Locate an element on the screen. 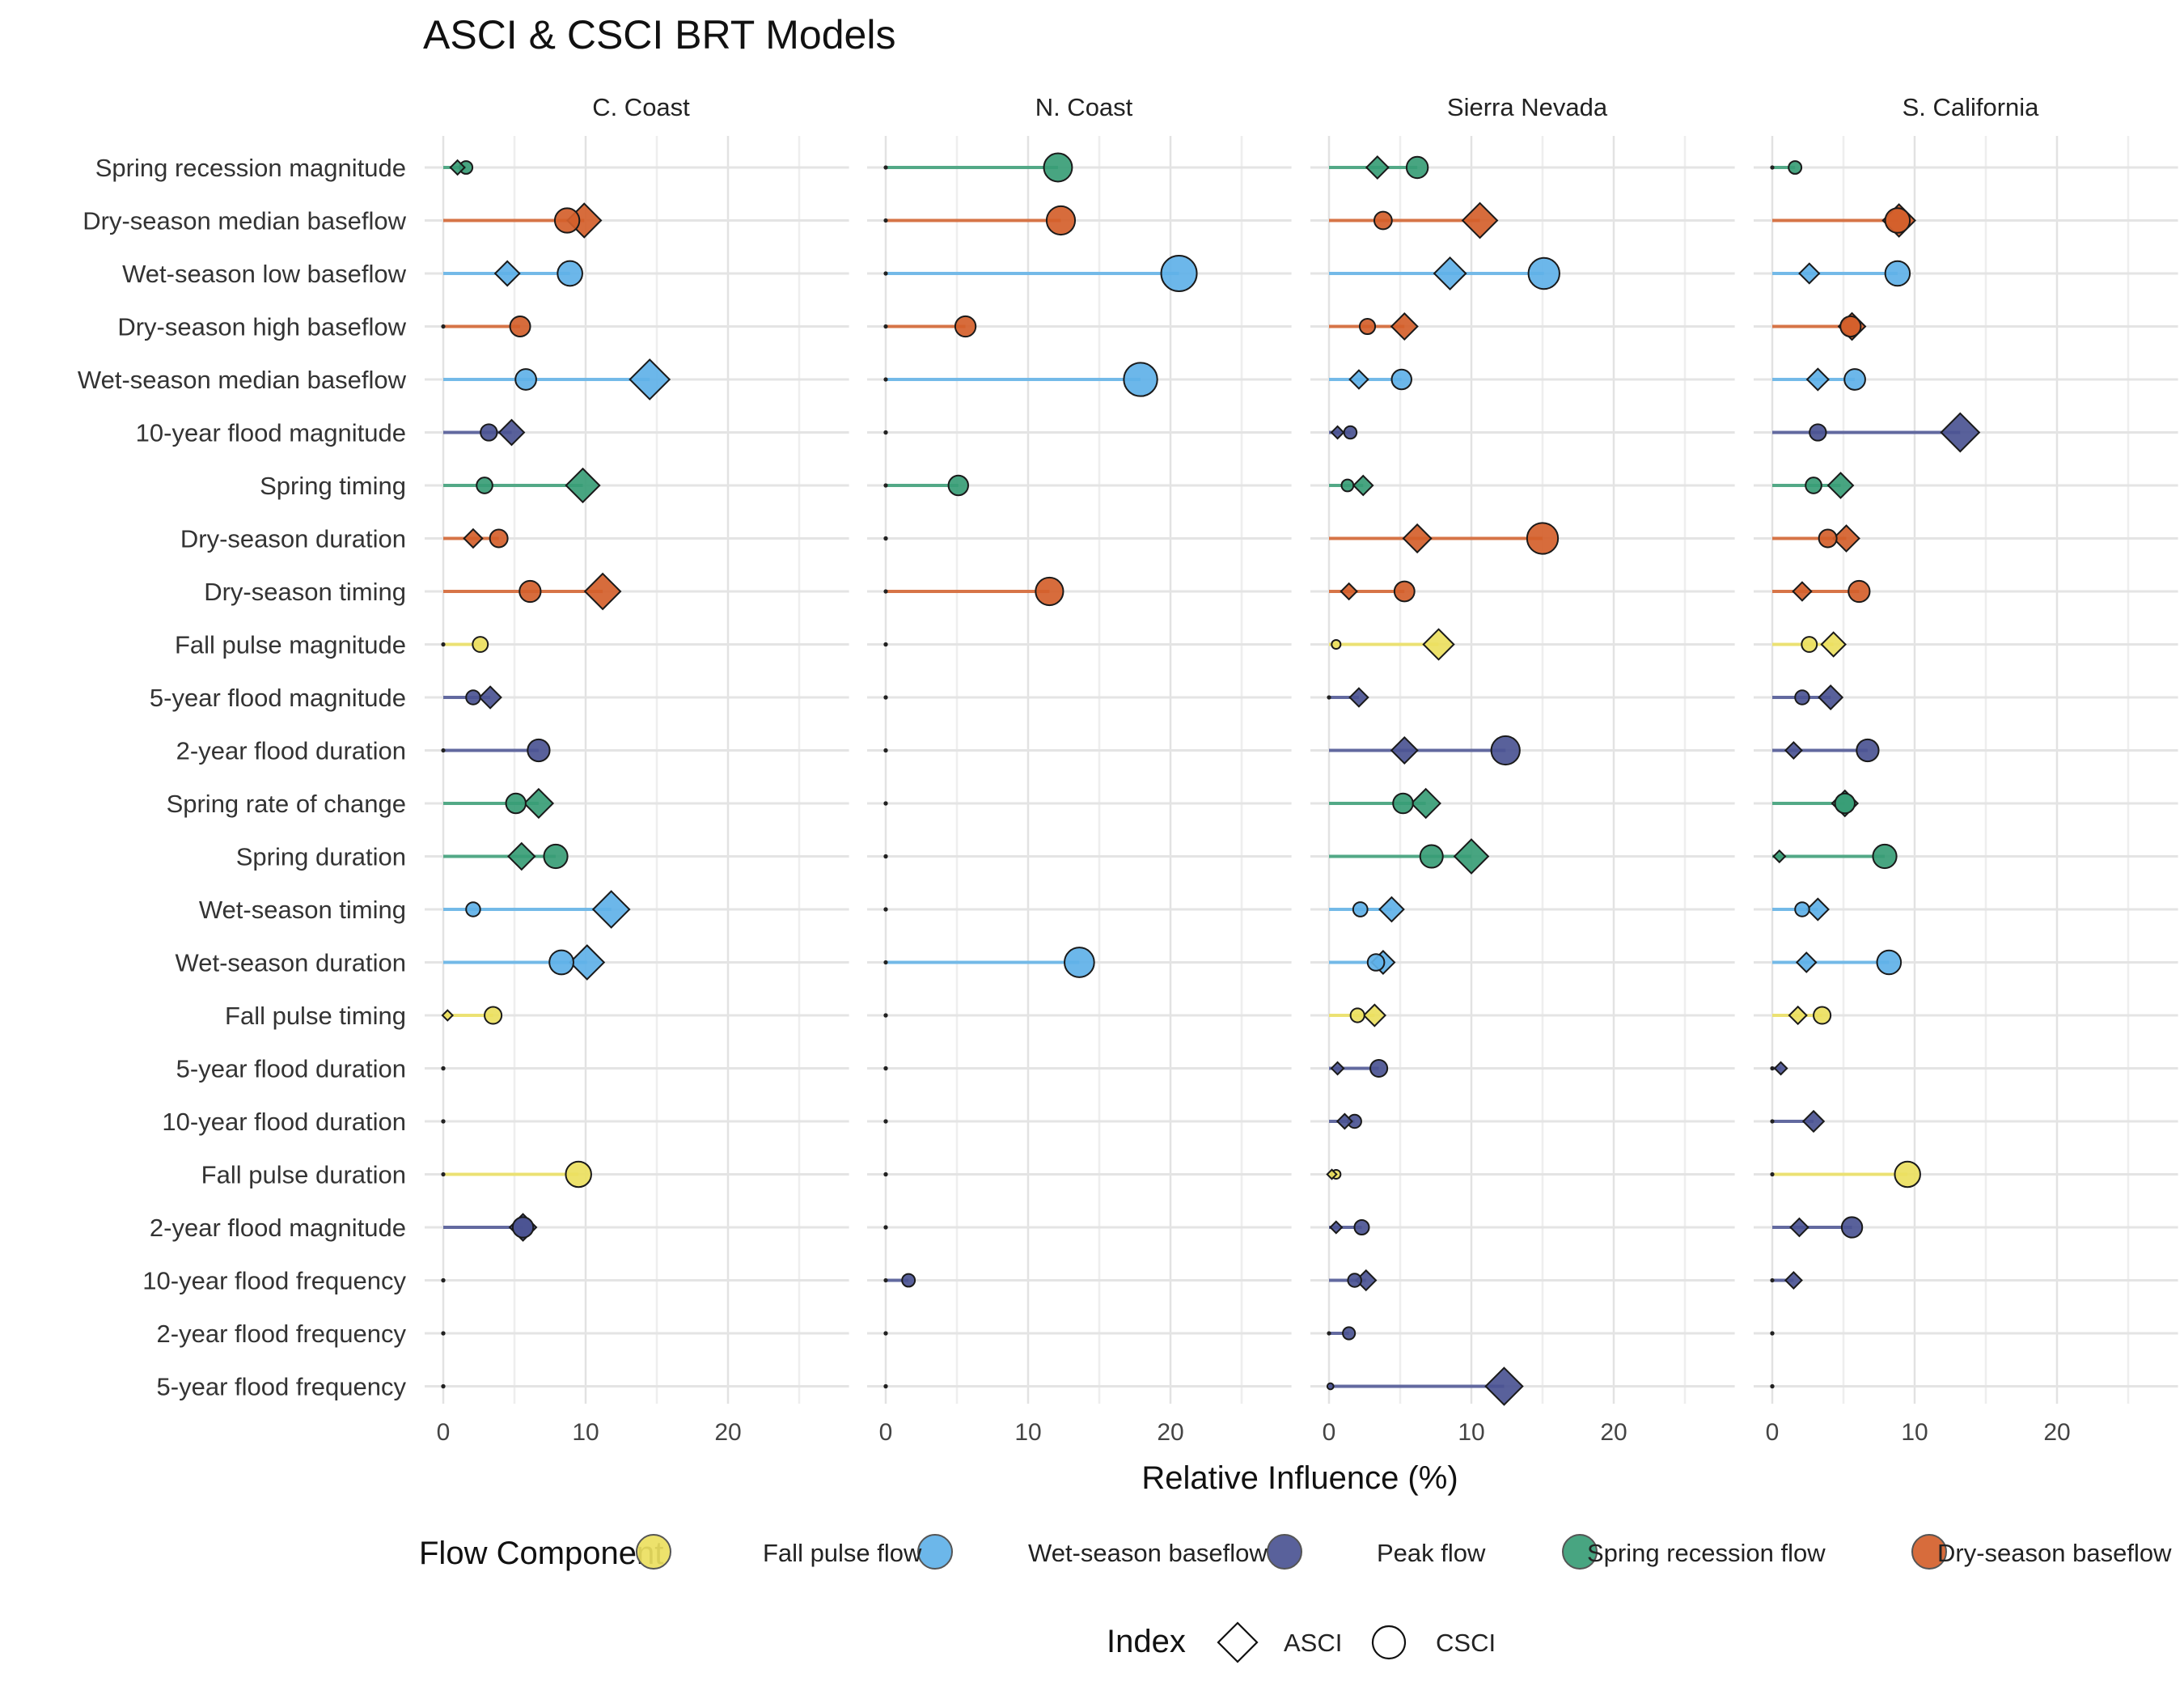 The width and height of the screenshot is (2184, 1699). legend-swatch-fall is located at coordinates (653, 1552).